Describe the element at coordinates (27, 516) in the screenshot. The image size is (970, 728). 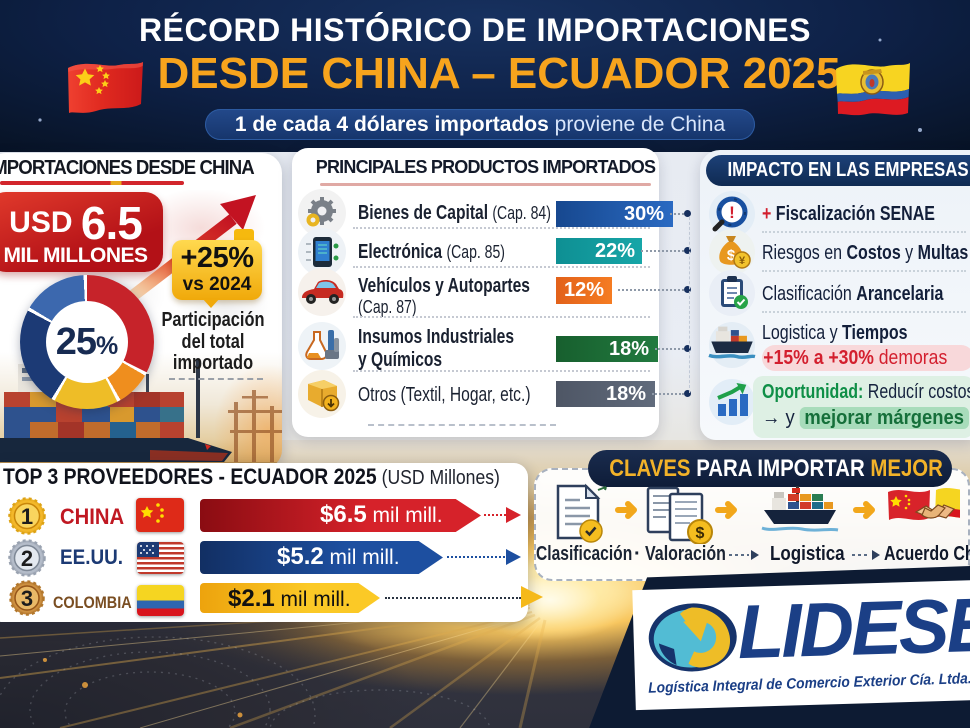
I see `svg-text: 1` at that location.